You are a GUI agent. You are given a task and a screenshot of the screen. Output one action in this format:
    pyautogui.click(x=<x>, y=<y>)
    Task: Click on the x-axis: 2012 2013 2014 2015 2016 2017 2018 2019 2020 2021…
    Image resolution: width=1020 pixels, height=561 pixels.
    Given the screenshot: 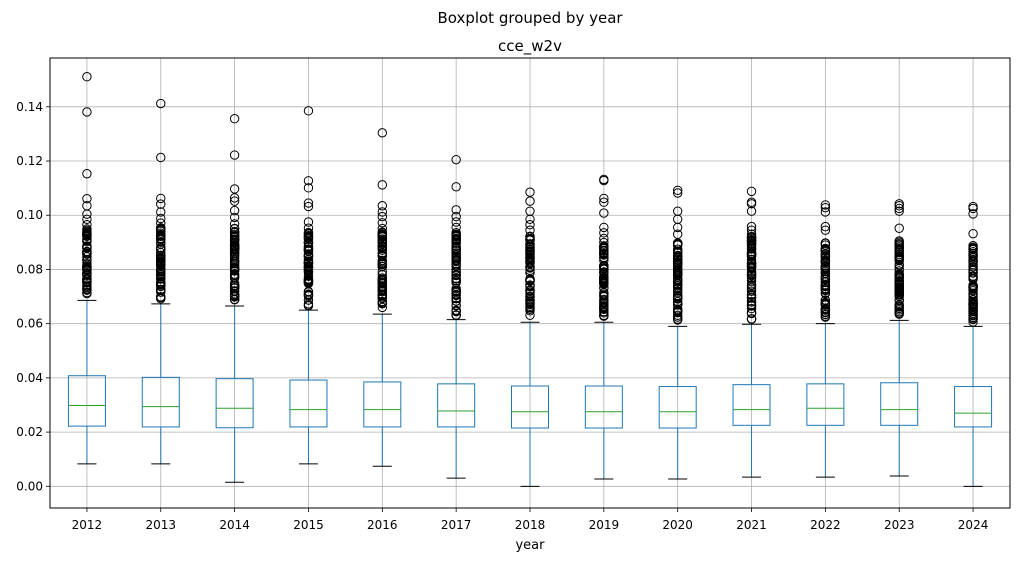 What is the action you would take?
    pyautogui.click(x=530, y=520)
    